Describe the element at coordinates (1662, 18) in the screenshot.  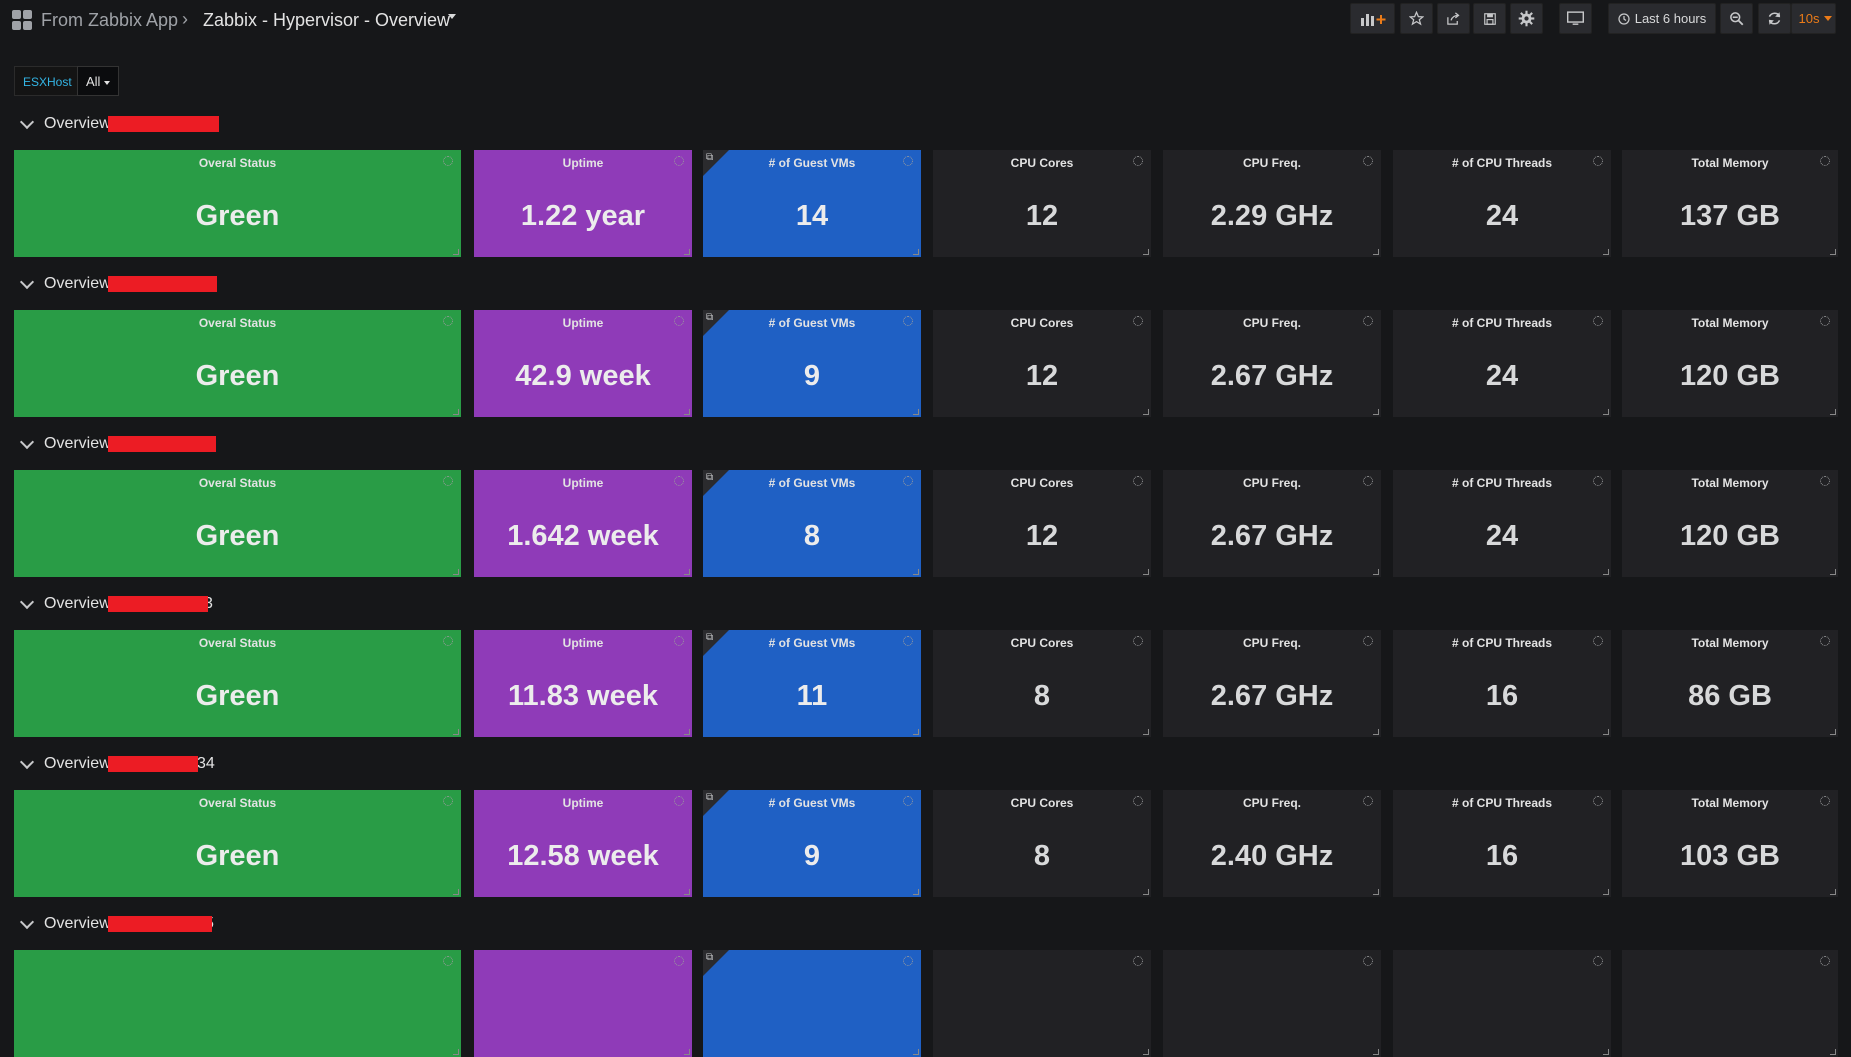
I see `time-picker-button: Last 6 hours` at that location.